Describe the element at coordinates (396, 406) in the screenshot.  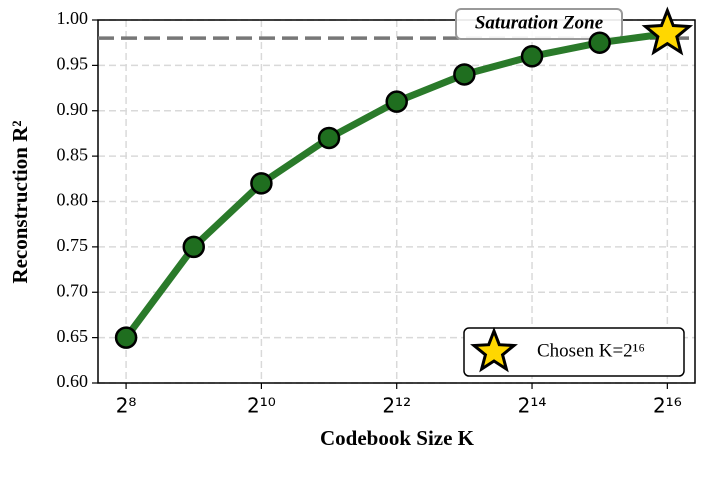
I see `x-tick-label: 2¹²` at that location.